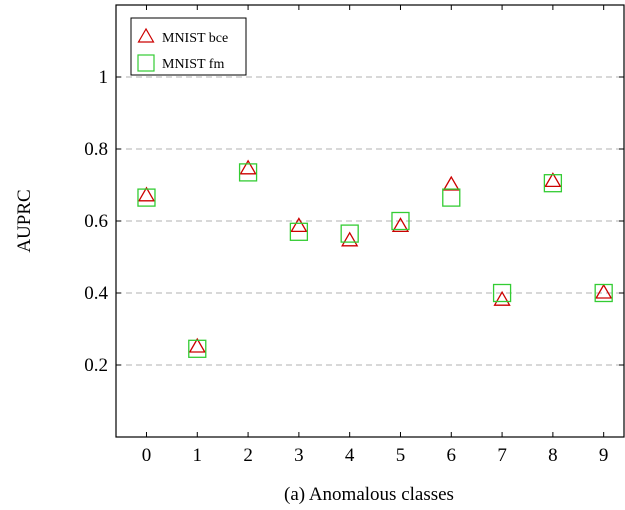 The width and height of the screenshot is (625, 510). What do you see at coordinates (195, 38) in the screenshot?
I see `legend-label-mnist-bce: MNIST bce` at bounding box center [195, 38].